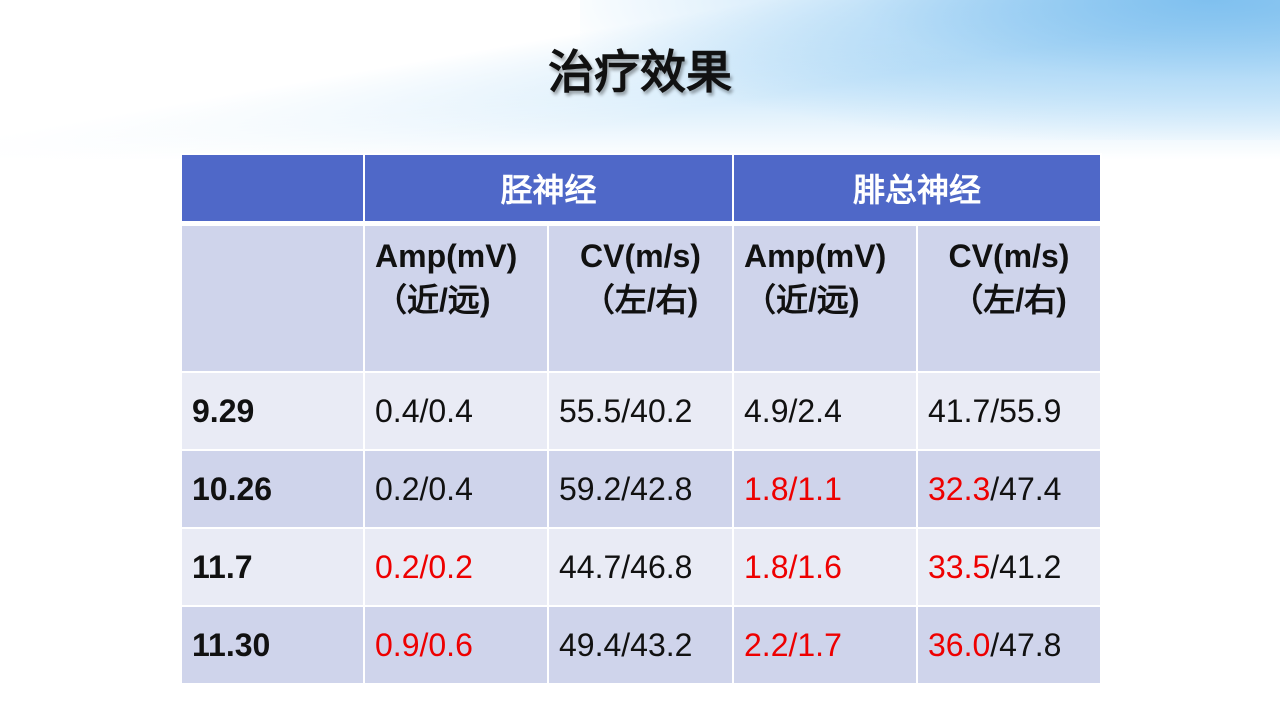 The height and width of the screenshot is (720, 1280). What do you see at coordinates (626, 644) in the screenshot?
I see `value-text: 49.4/43.2` at bounding box center [626, 644].